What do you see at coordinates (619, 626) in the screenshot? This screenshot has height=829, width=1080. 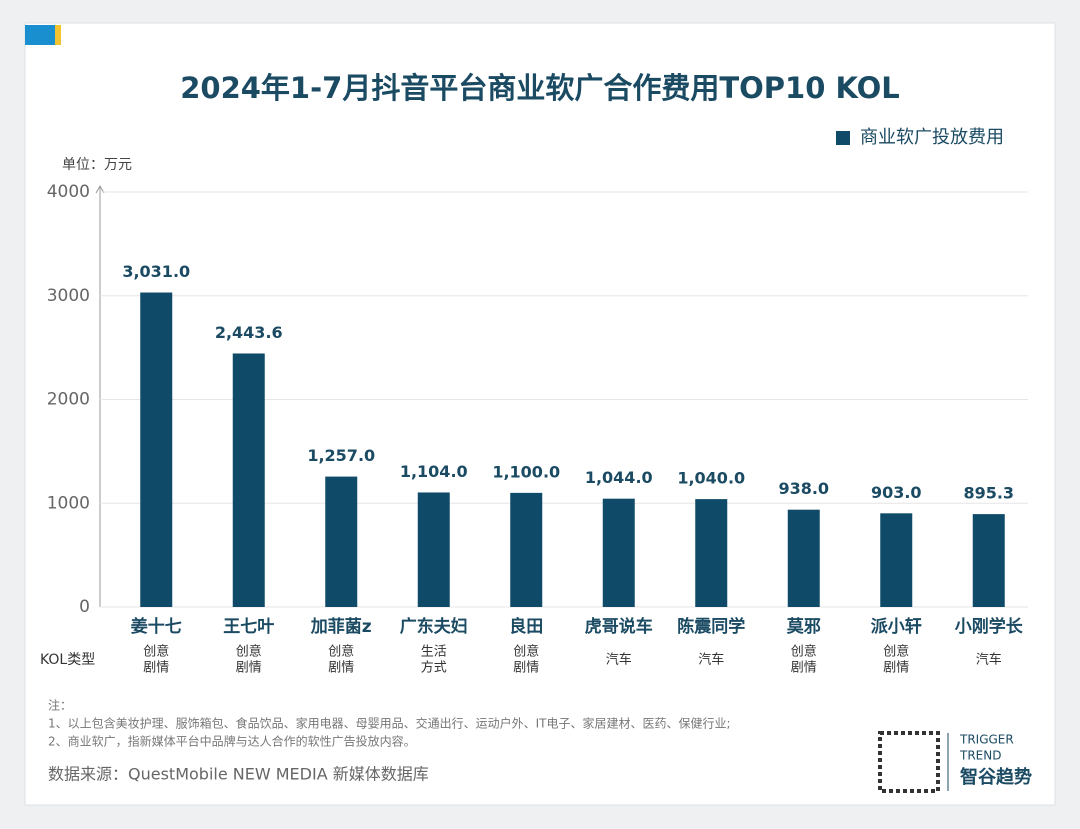 I see `x-tick-label: 虎哥说车` at bounding box center [619, 626].